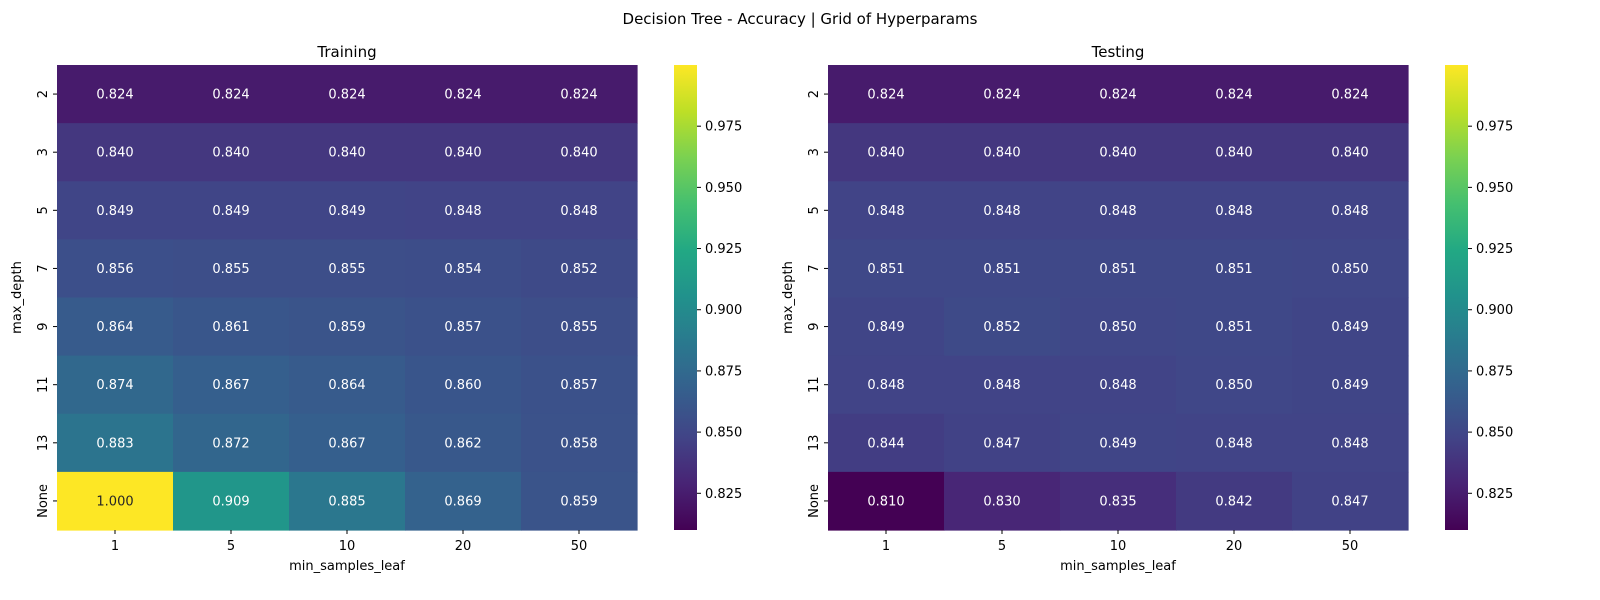 The height and width of the screenshot is (600, 1600). What do you see at coordinates (814, 210) in the screenshot?
I see `testing-y-tick-label: 5` at bounding box center [814, 210].